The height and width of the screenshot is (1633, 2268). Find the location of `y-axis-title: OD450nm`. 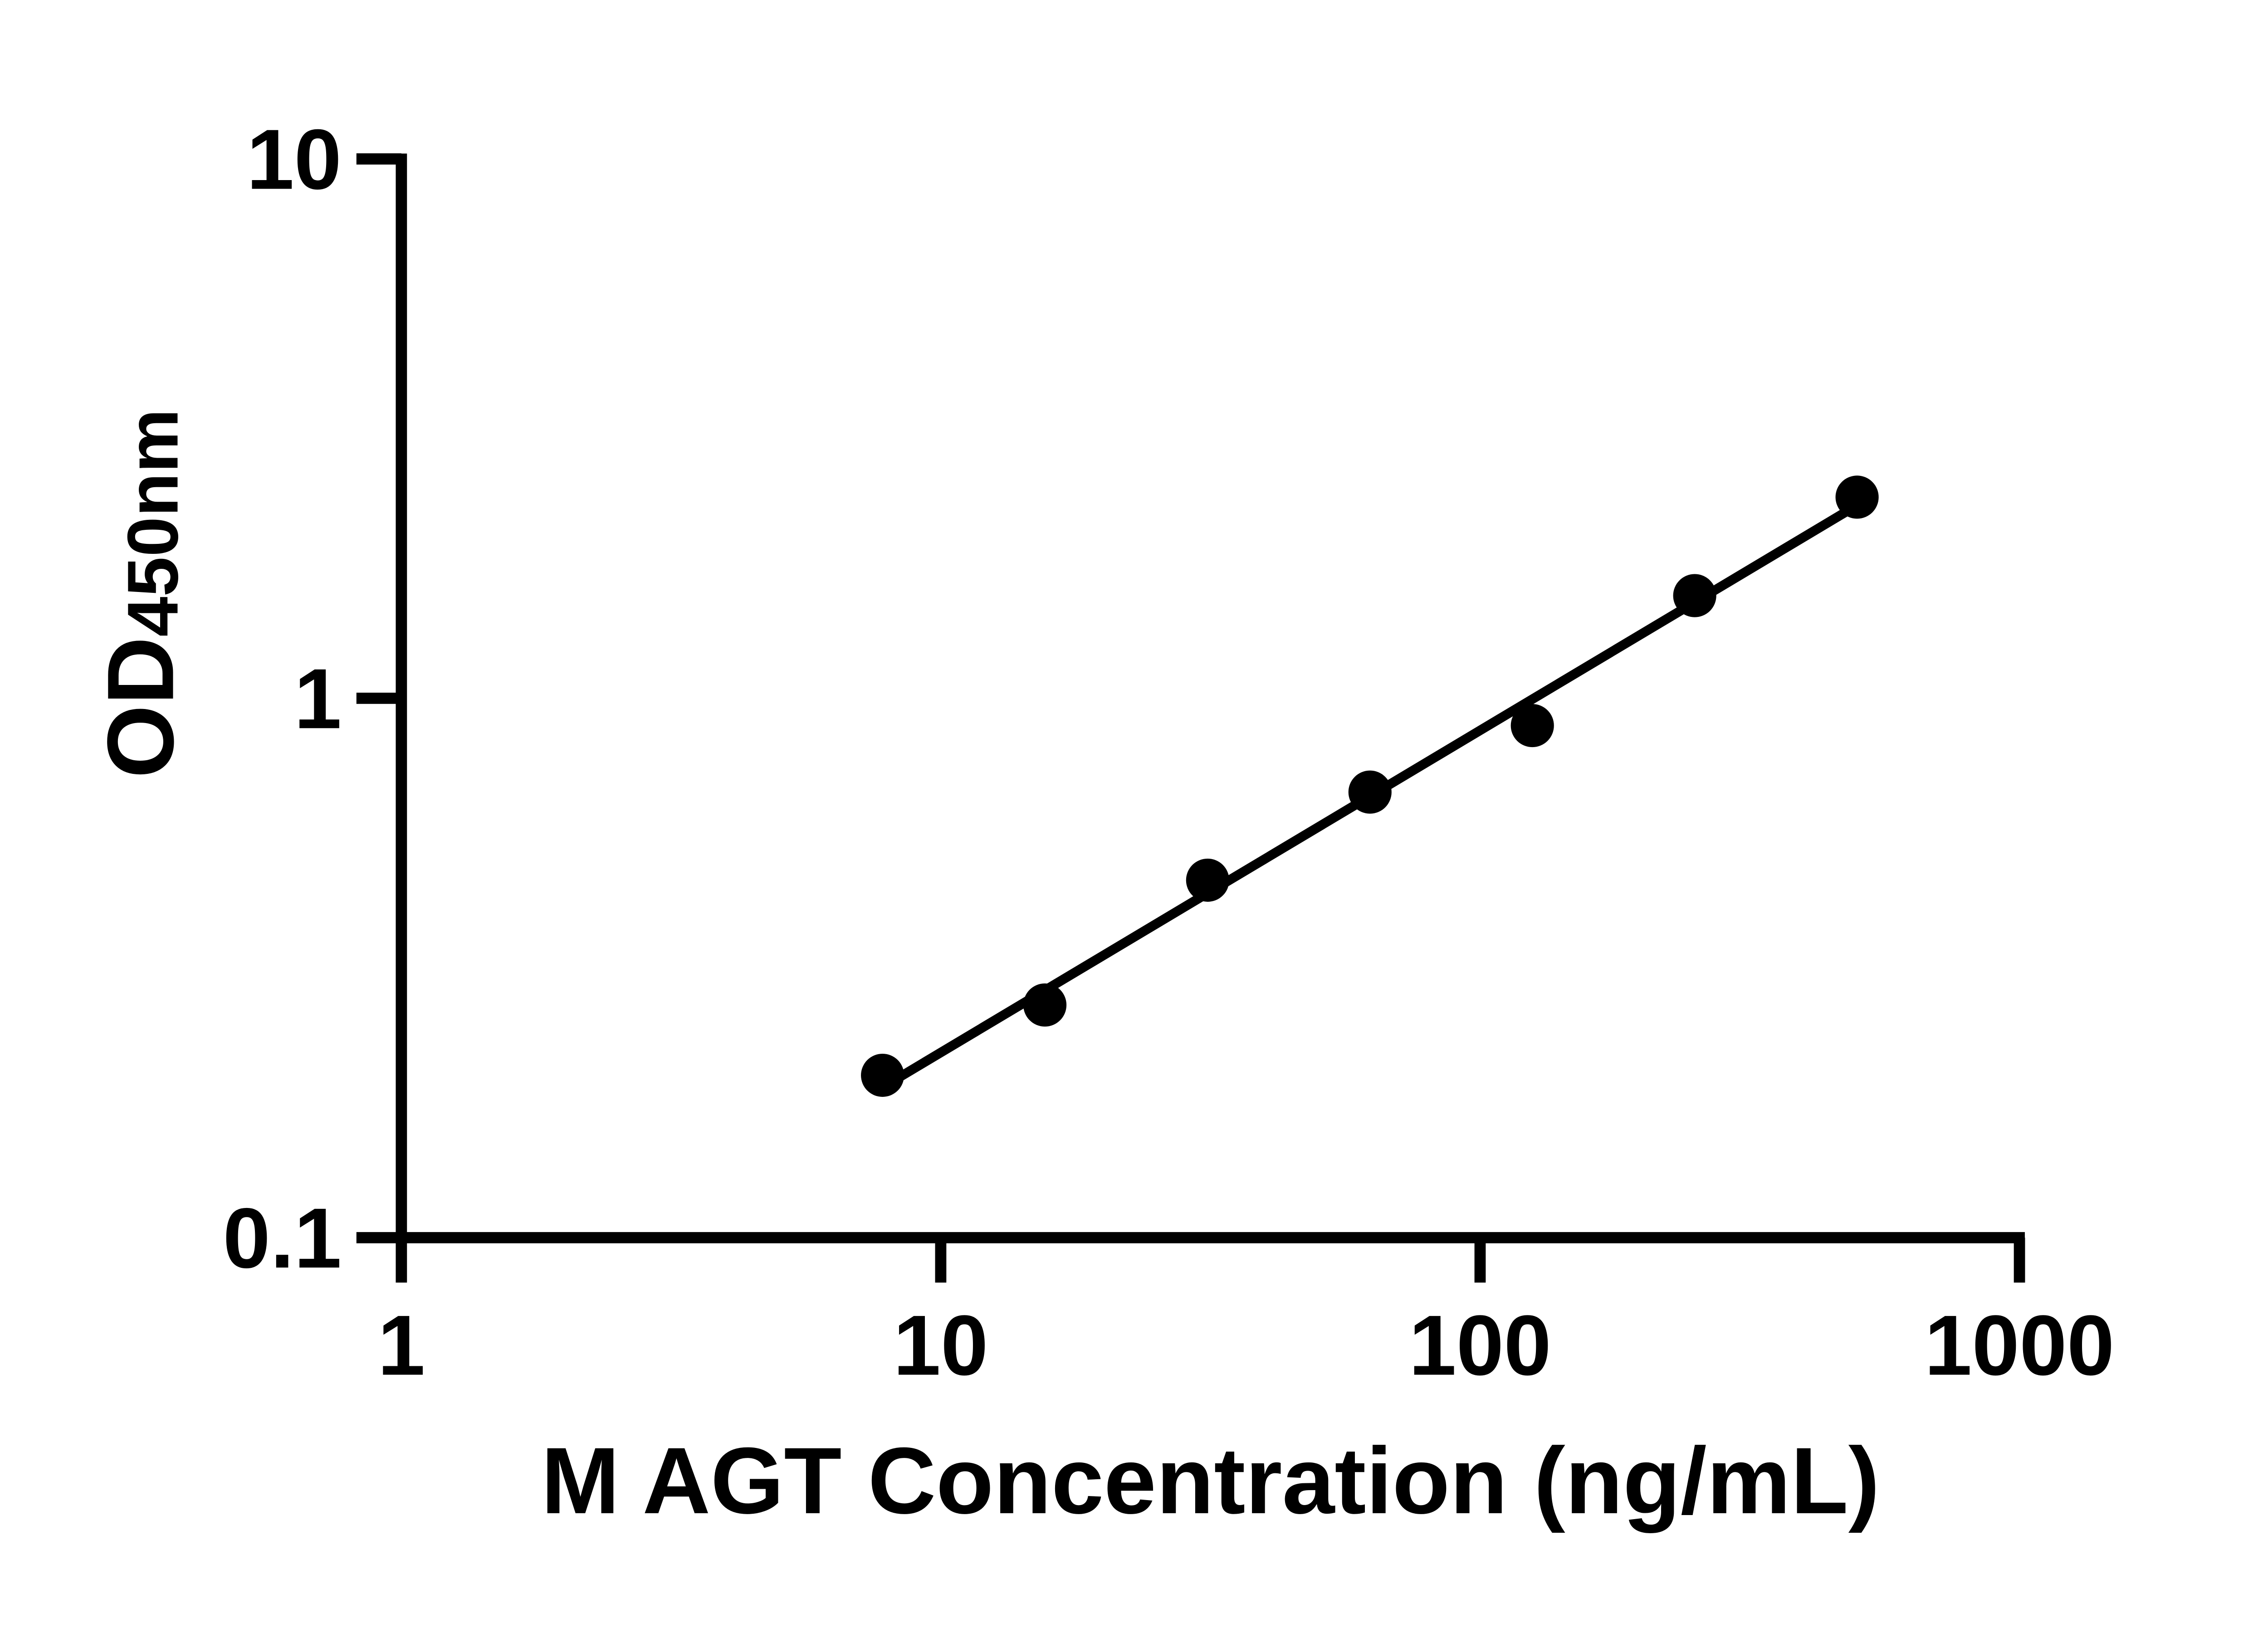

y-axis-title: OD450nm is located at coordinates (140, 593).